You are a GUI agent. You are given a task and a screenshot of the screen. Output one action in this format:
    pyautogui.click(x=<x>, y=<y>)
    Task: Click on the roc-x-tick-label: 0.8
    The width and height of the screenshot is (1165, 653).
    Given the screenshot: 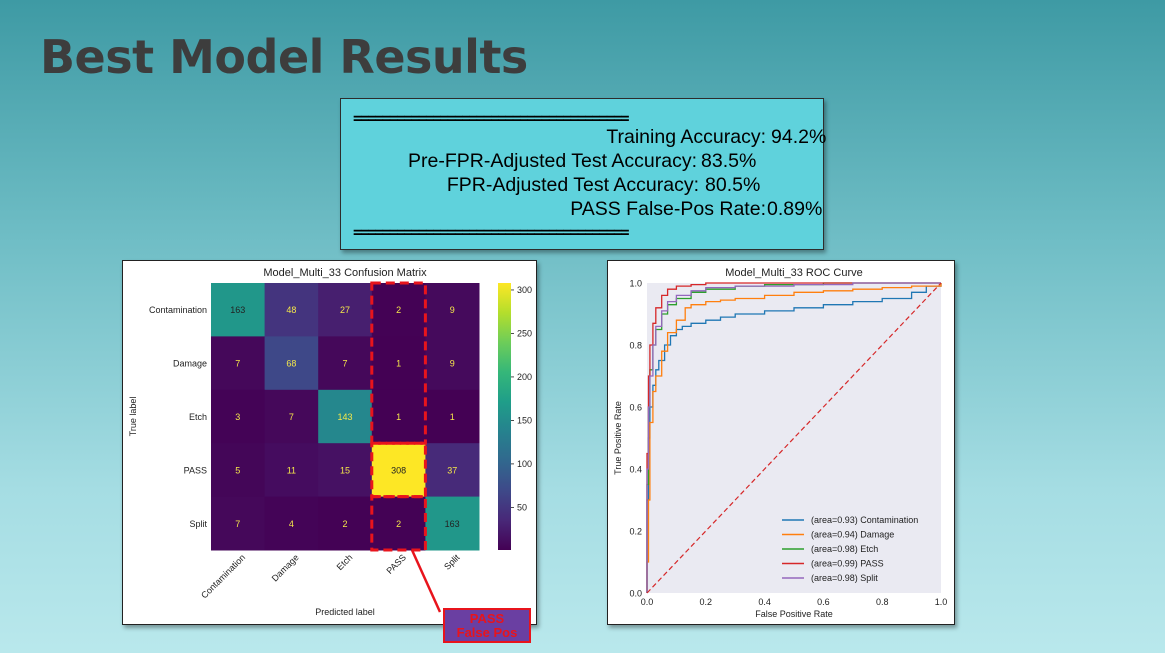 What is the action you would take?
    pyautogui.click(x=882, y=602)
    